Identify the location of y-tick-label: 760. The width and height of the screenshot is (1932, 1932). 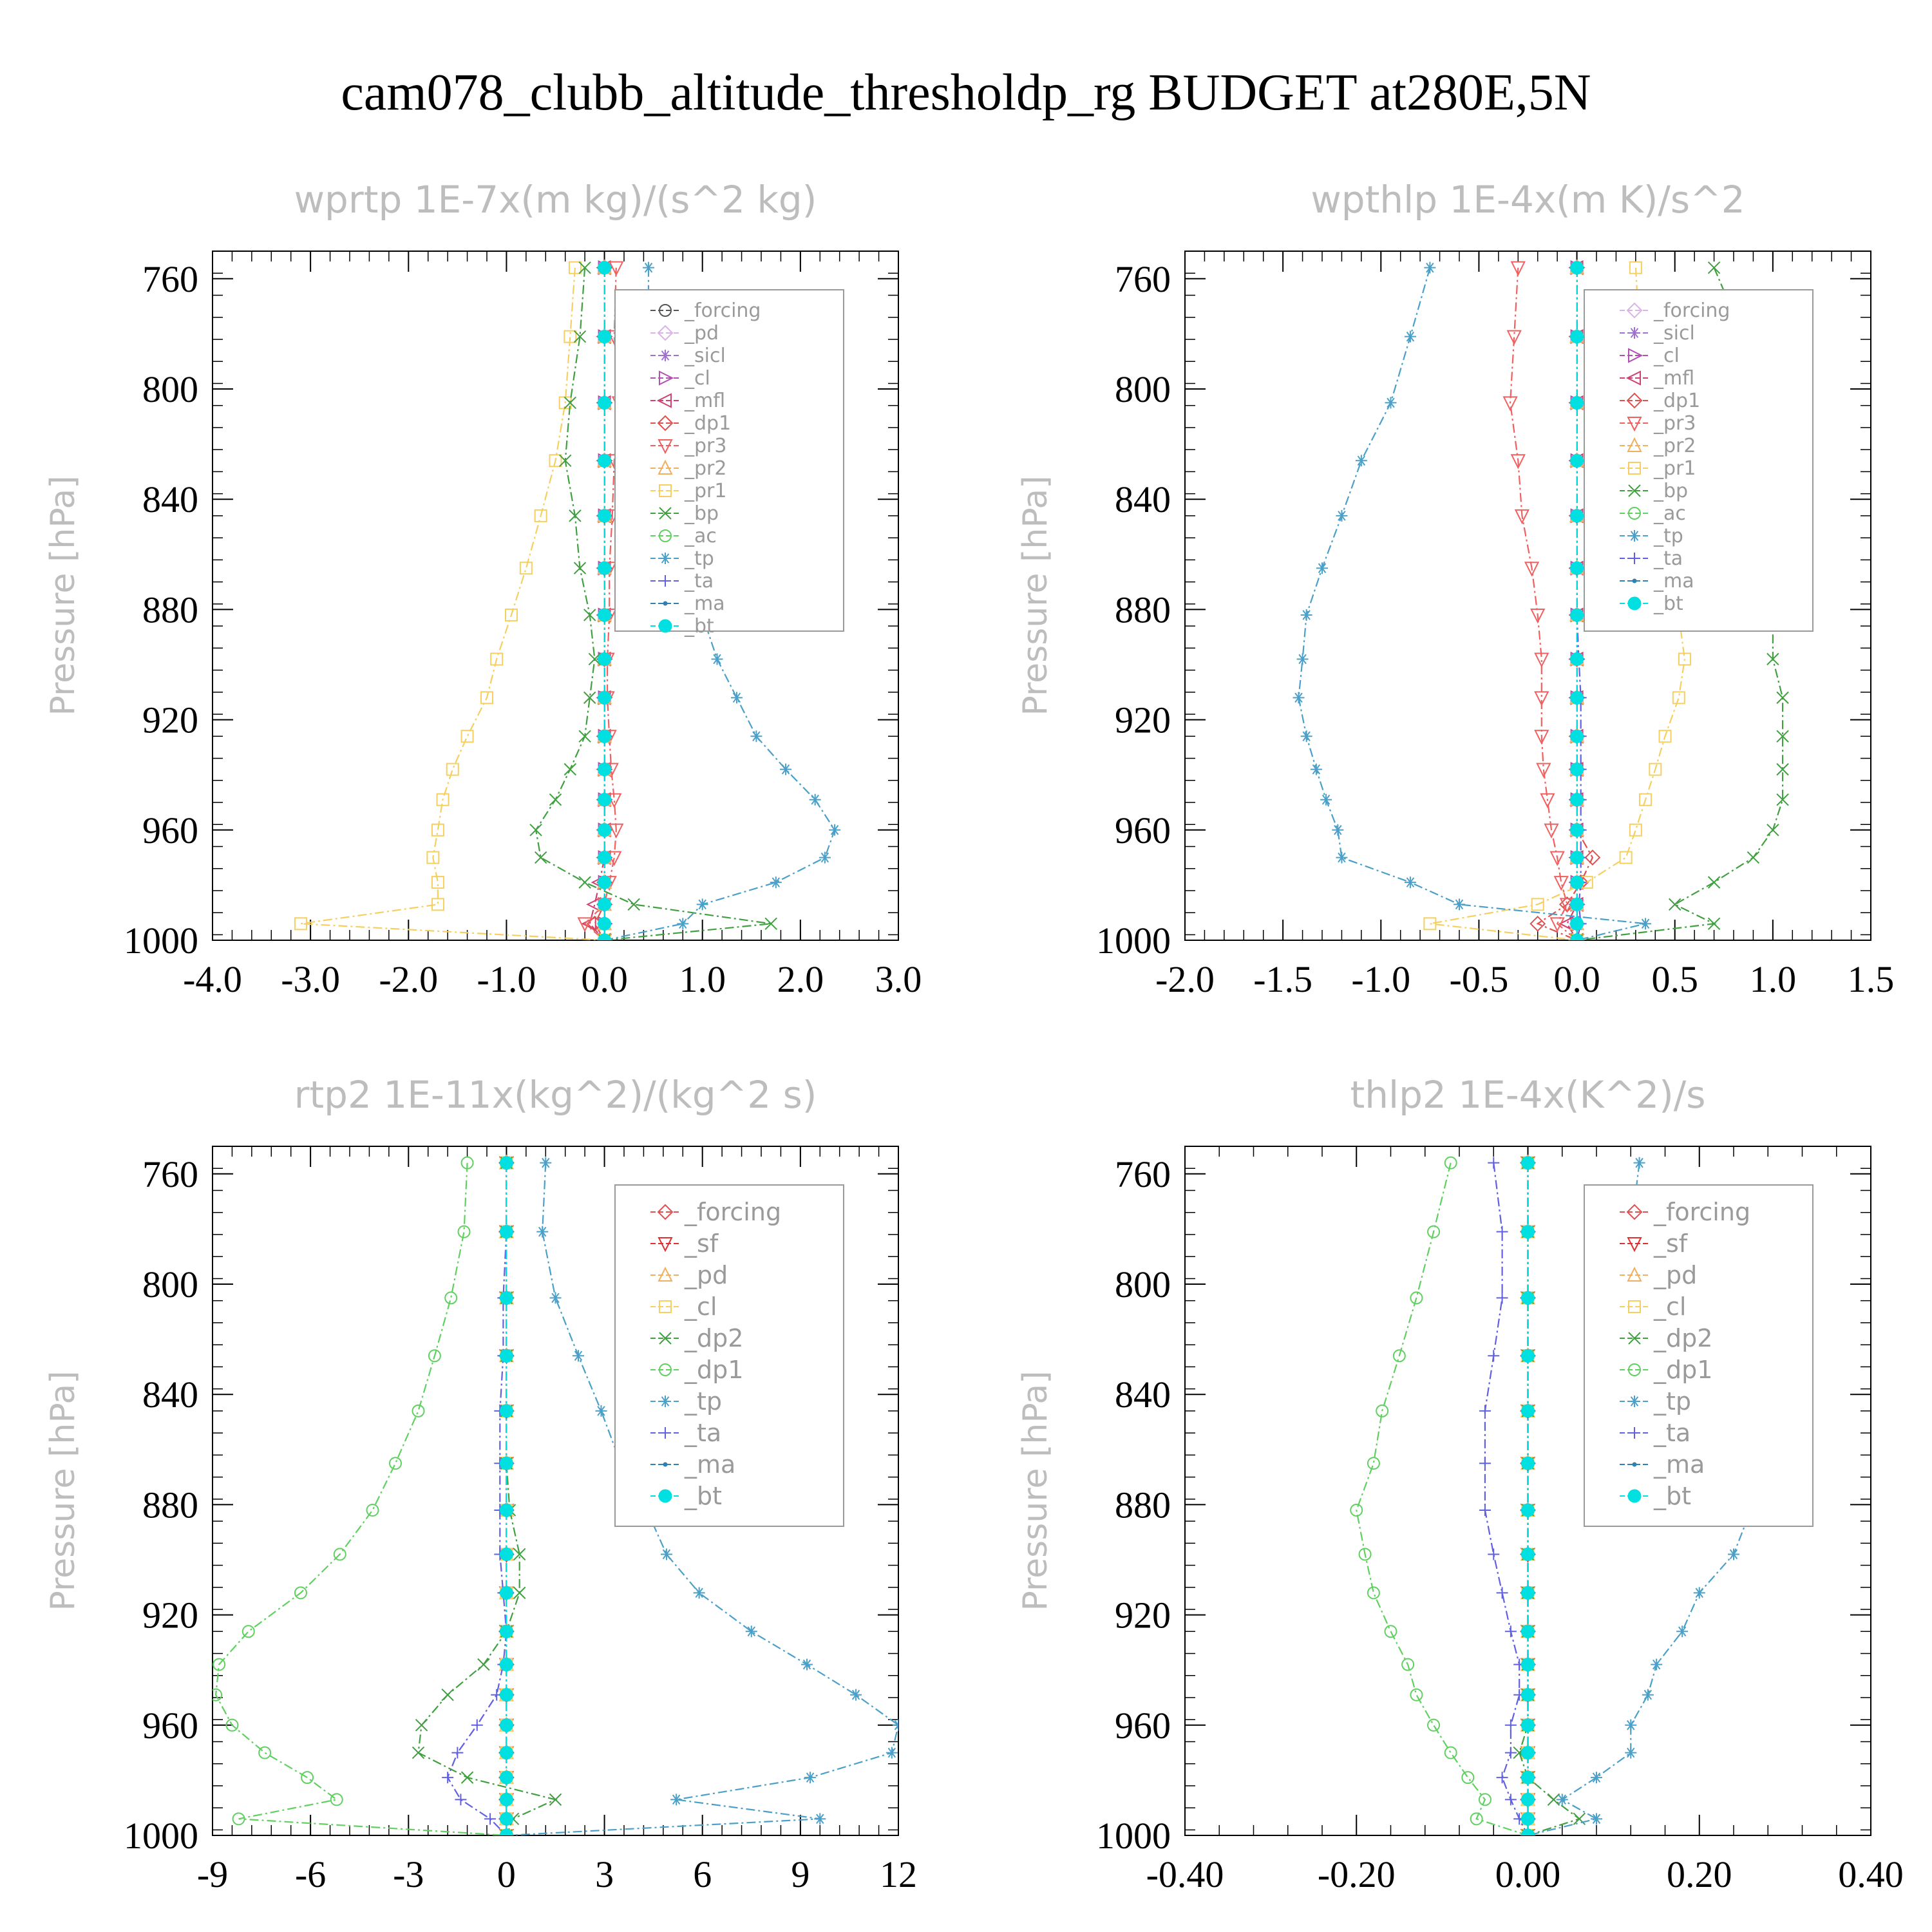
(170, 279).